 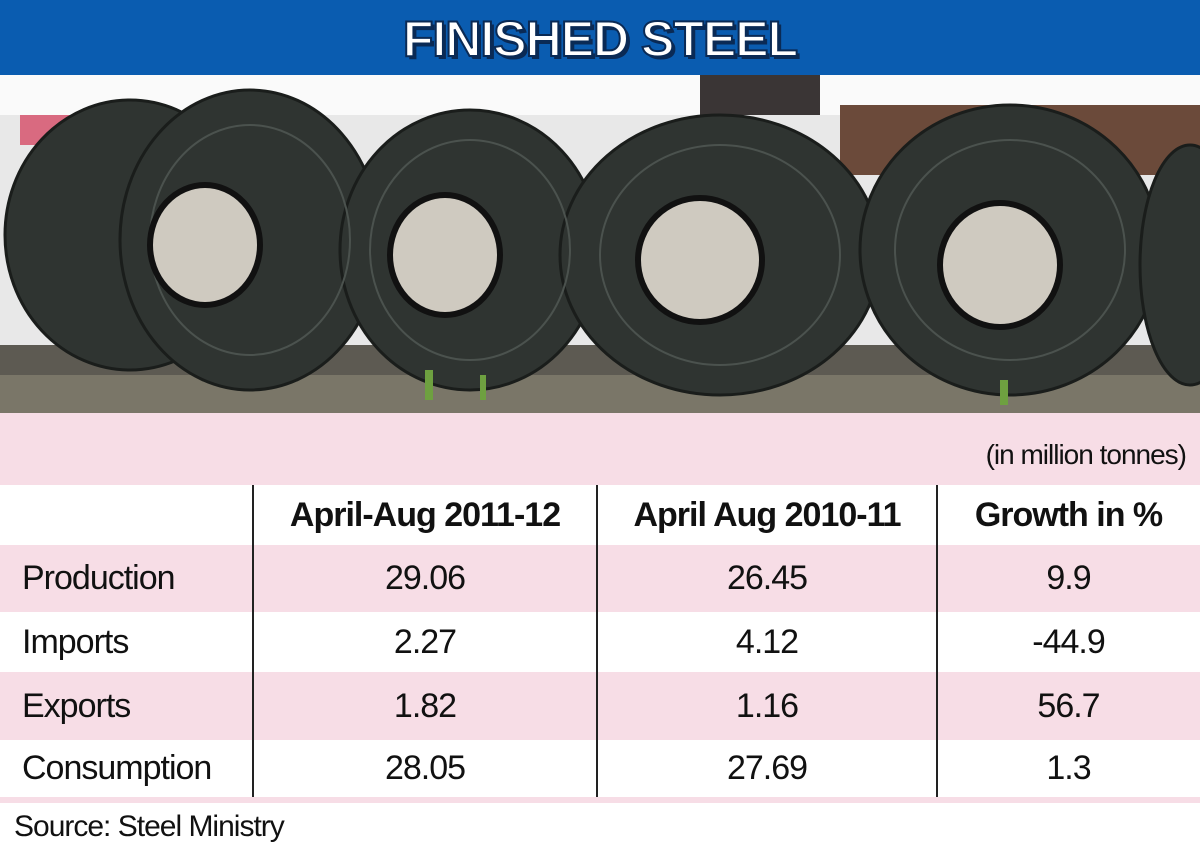 What do you see at coordinates (99, 578) in the screenshot?
I see `row-label: Production` at bounding box center [99, 578].